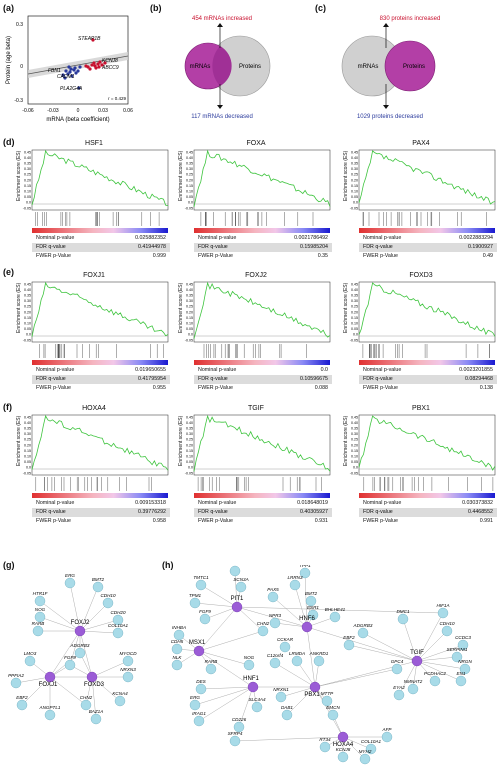 This screenshot has width=502, height=767. Describe the element at coordinates (428, 521) in the screenshot. I see `stats-row: FWER p-Value 0.991` at that location.